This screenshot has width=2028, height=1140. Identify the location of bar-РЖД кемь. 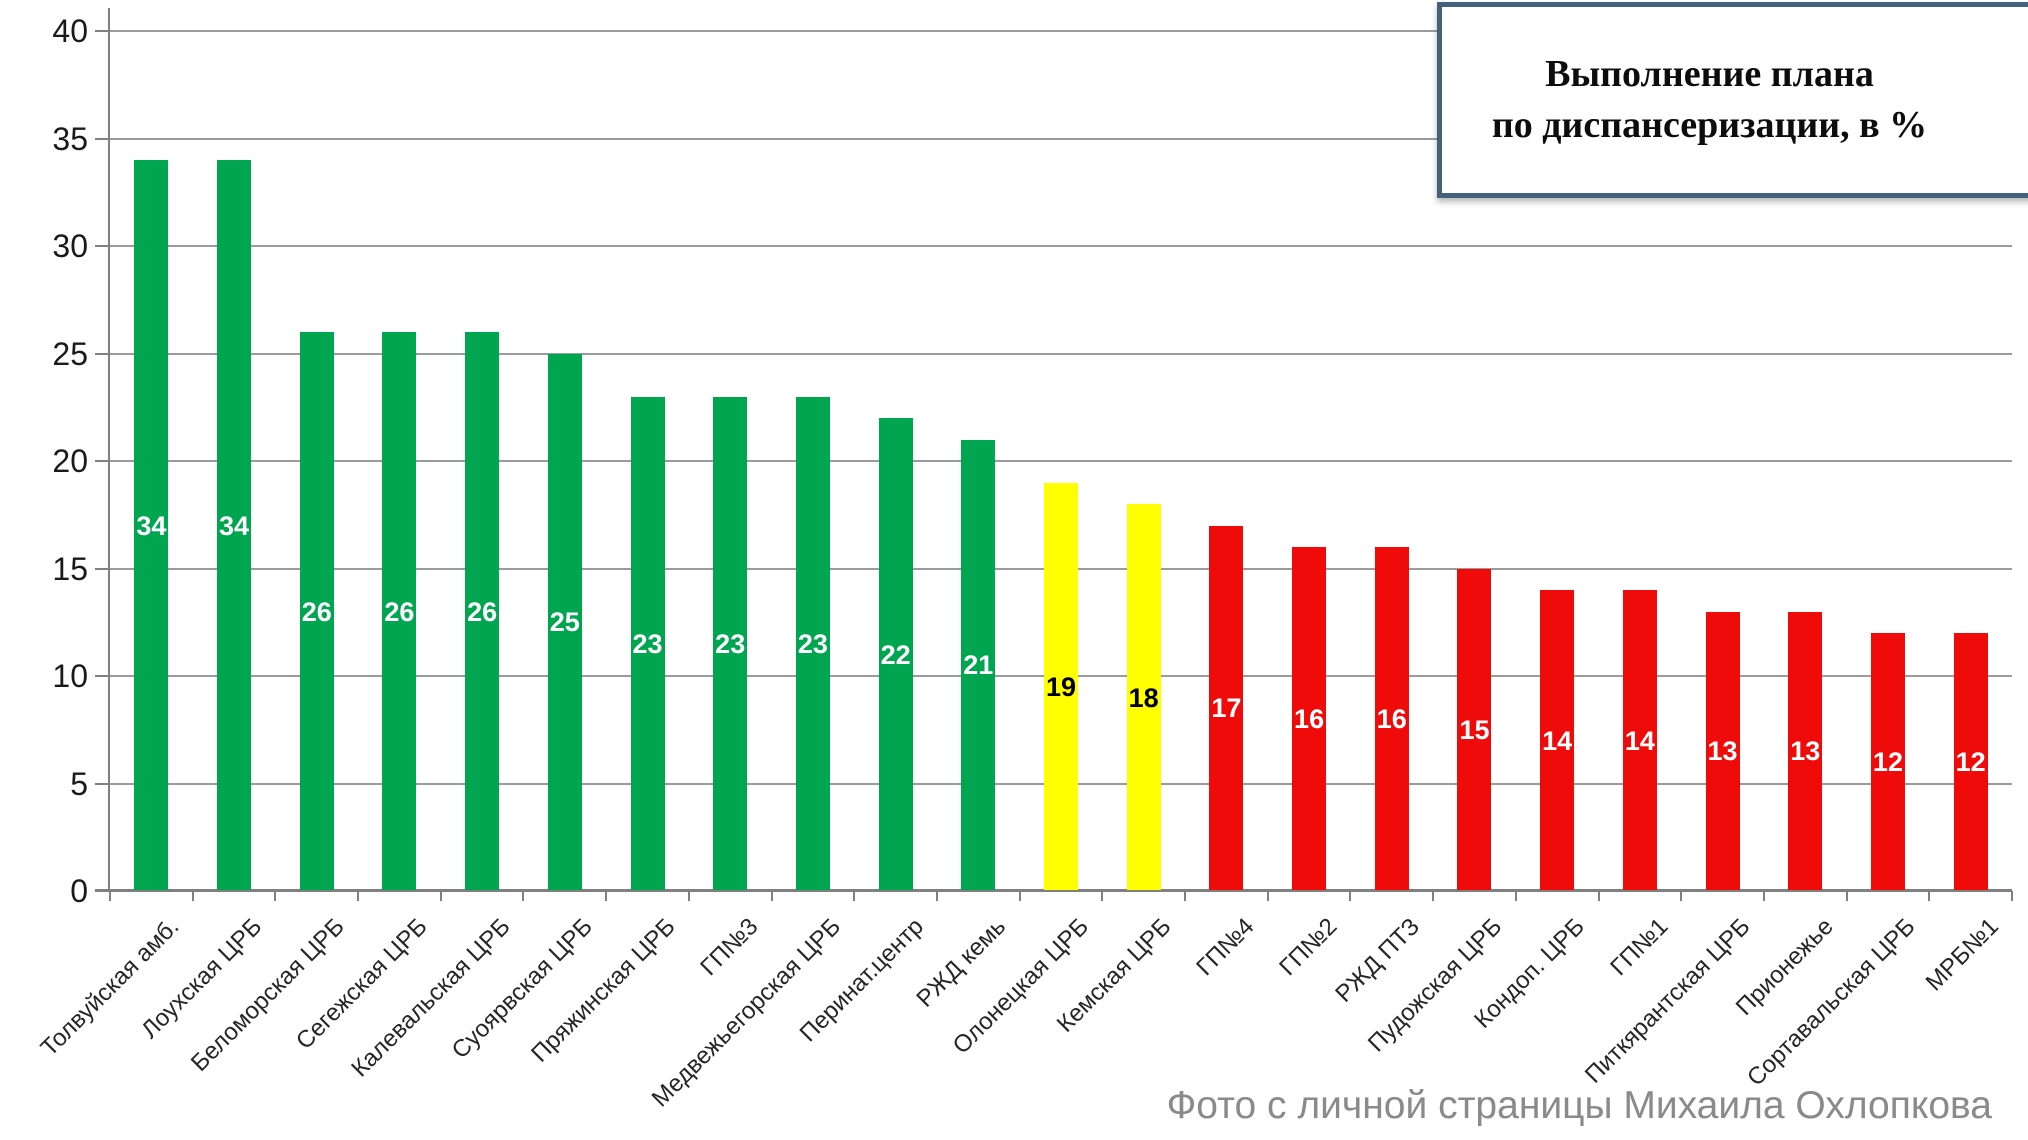
(978, 664).